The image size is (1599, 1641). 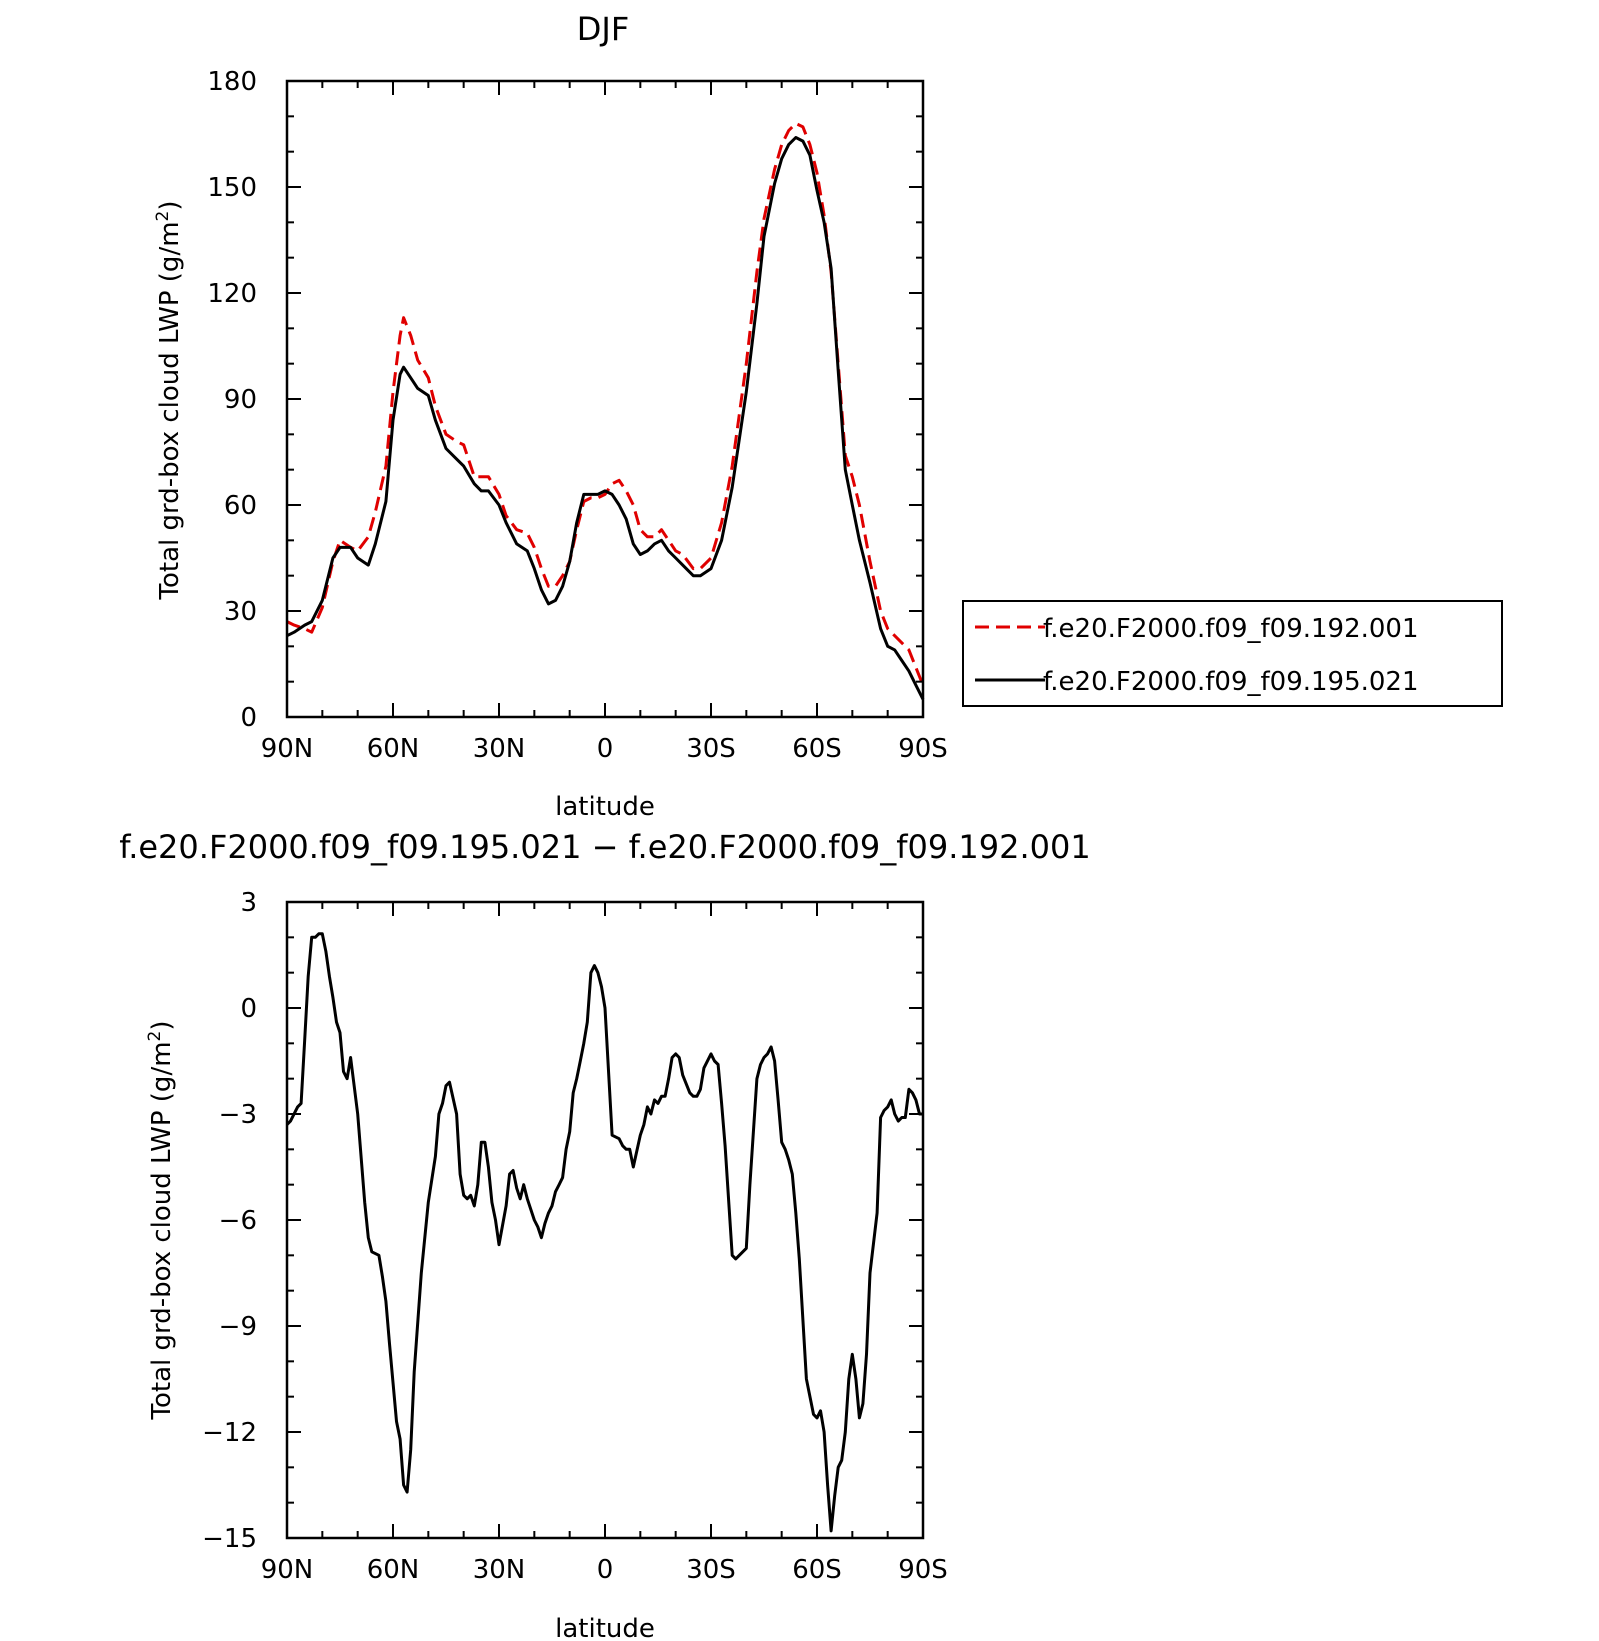 I want to click on bottom-y-tick-label: 0, so click(x=248, y=1009).